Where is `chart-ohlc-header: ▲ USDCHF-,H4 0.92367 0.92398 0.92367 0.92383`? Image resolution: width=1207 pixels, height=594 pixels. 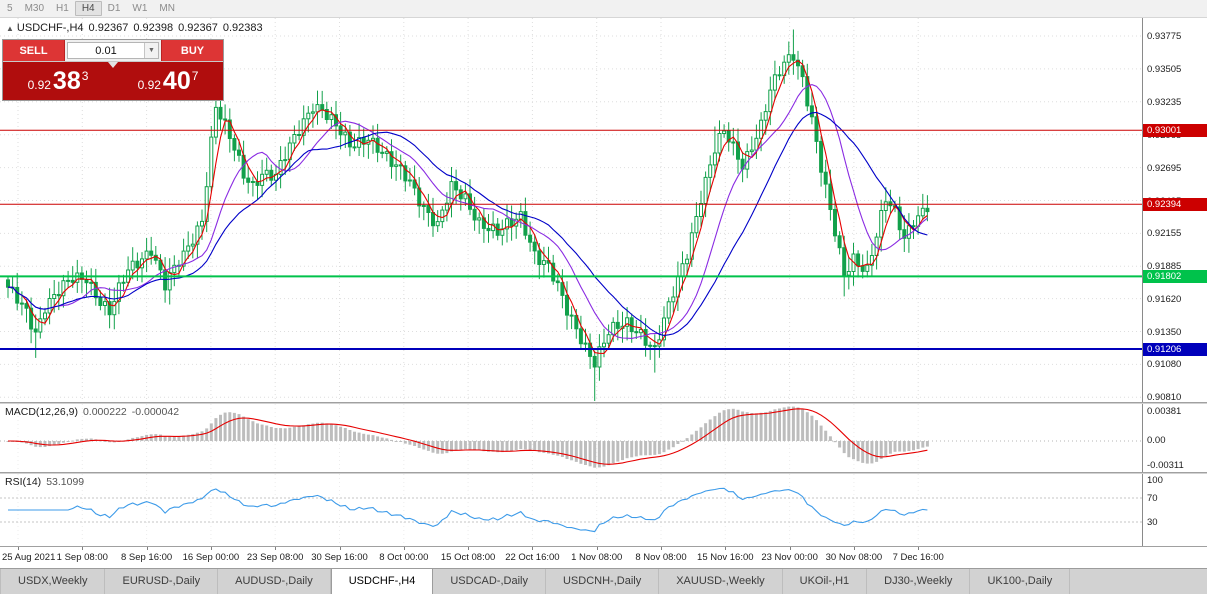
chart-ohlc-header: ▲ USDCHF-,H4 0.92367 0.92398 0.92367 0.92383 is located at coordinates (137, 28).